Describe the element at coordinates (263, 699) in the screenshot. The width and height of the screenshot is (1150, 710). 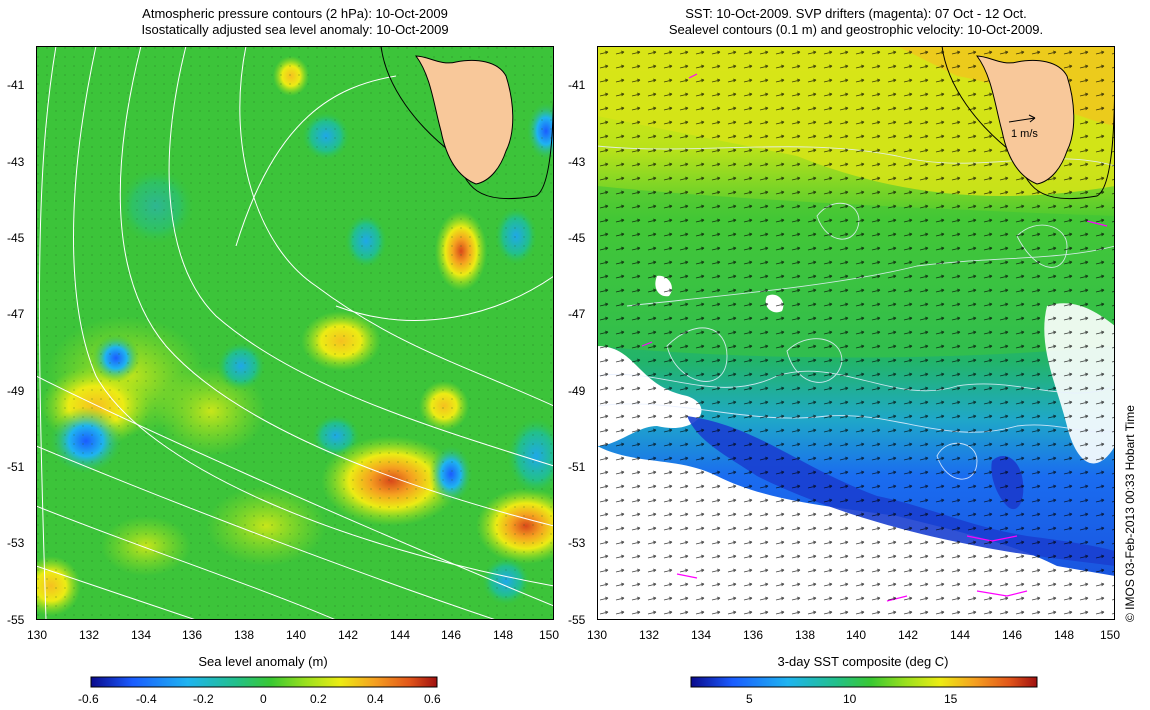
I see `sla-colorbar-tick: 0` at that location.